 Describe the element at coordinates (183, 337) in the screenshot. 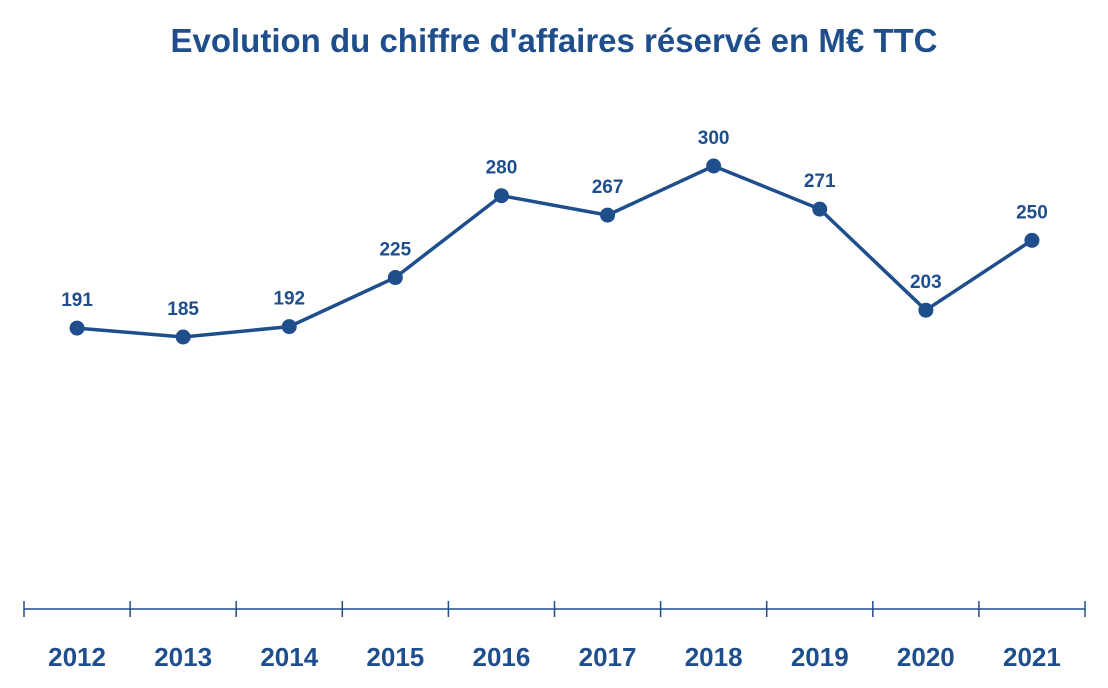

I see `data-point-2013` at that location.